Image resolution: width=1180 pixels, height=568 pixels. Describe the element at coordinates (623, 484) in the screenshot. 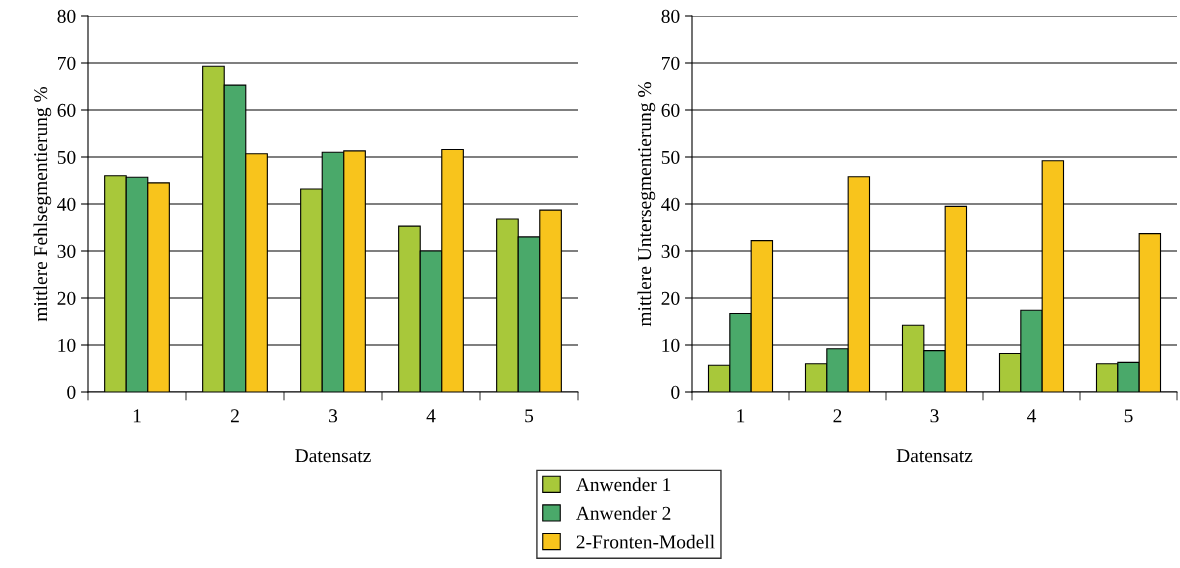

I see `legend-label: Anwender 1` at that location.